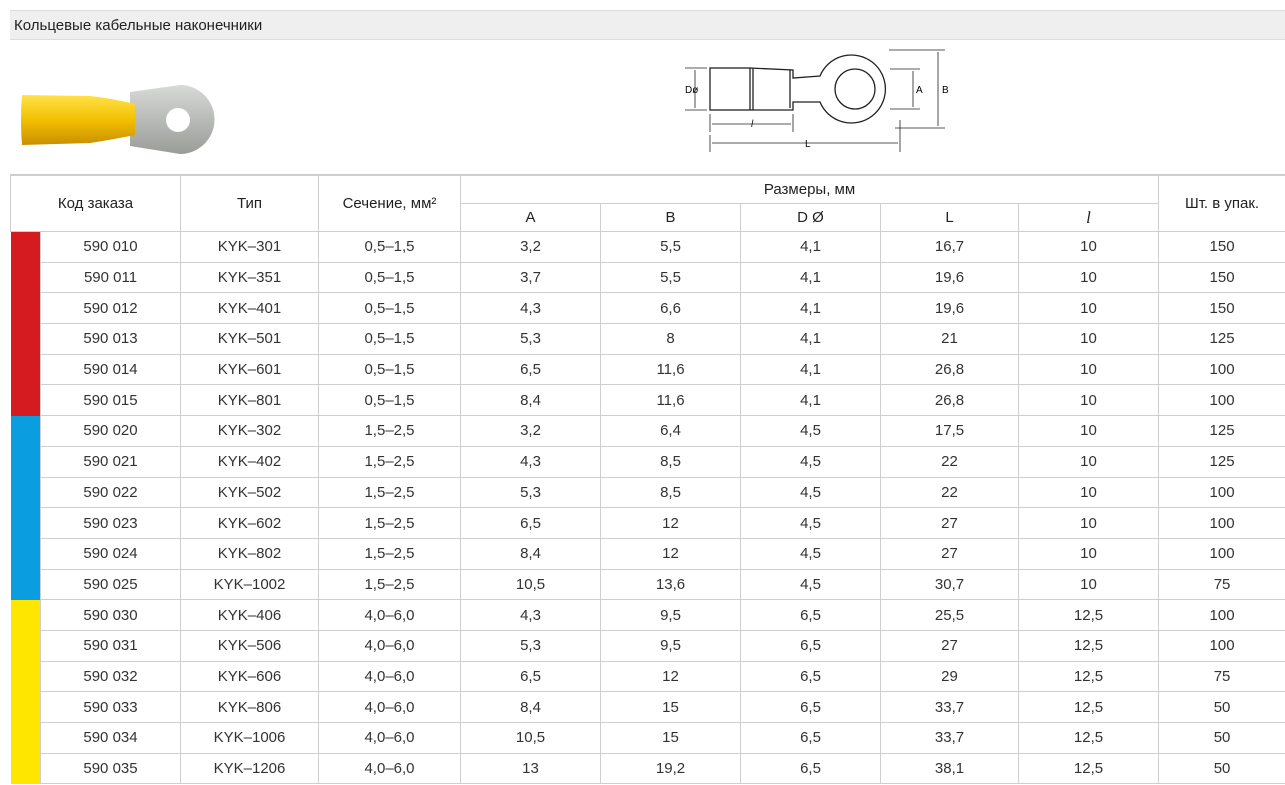  I want to click on cell: 5,3, so click(530, 339).